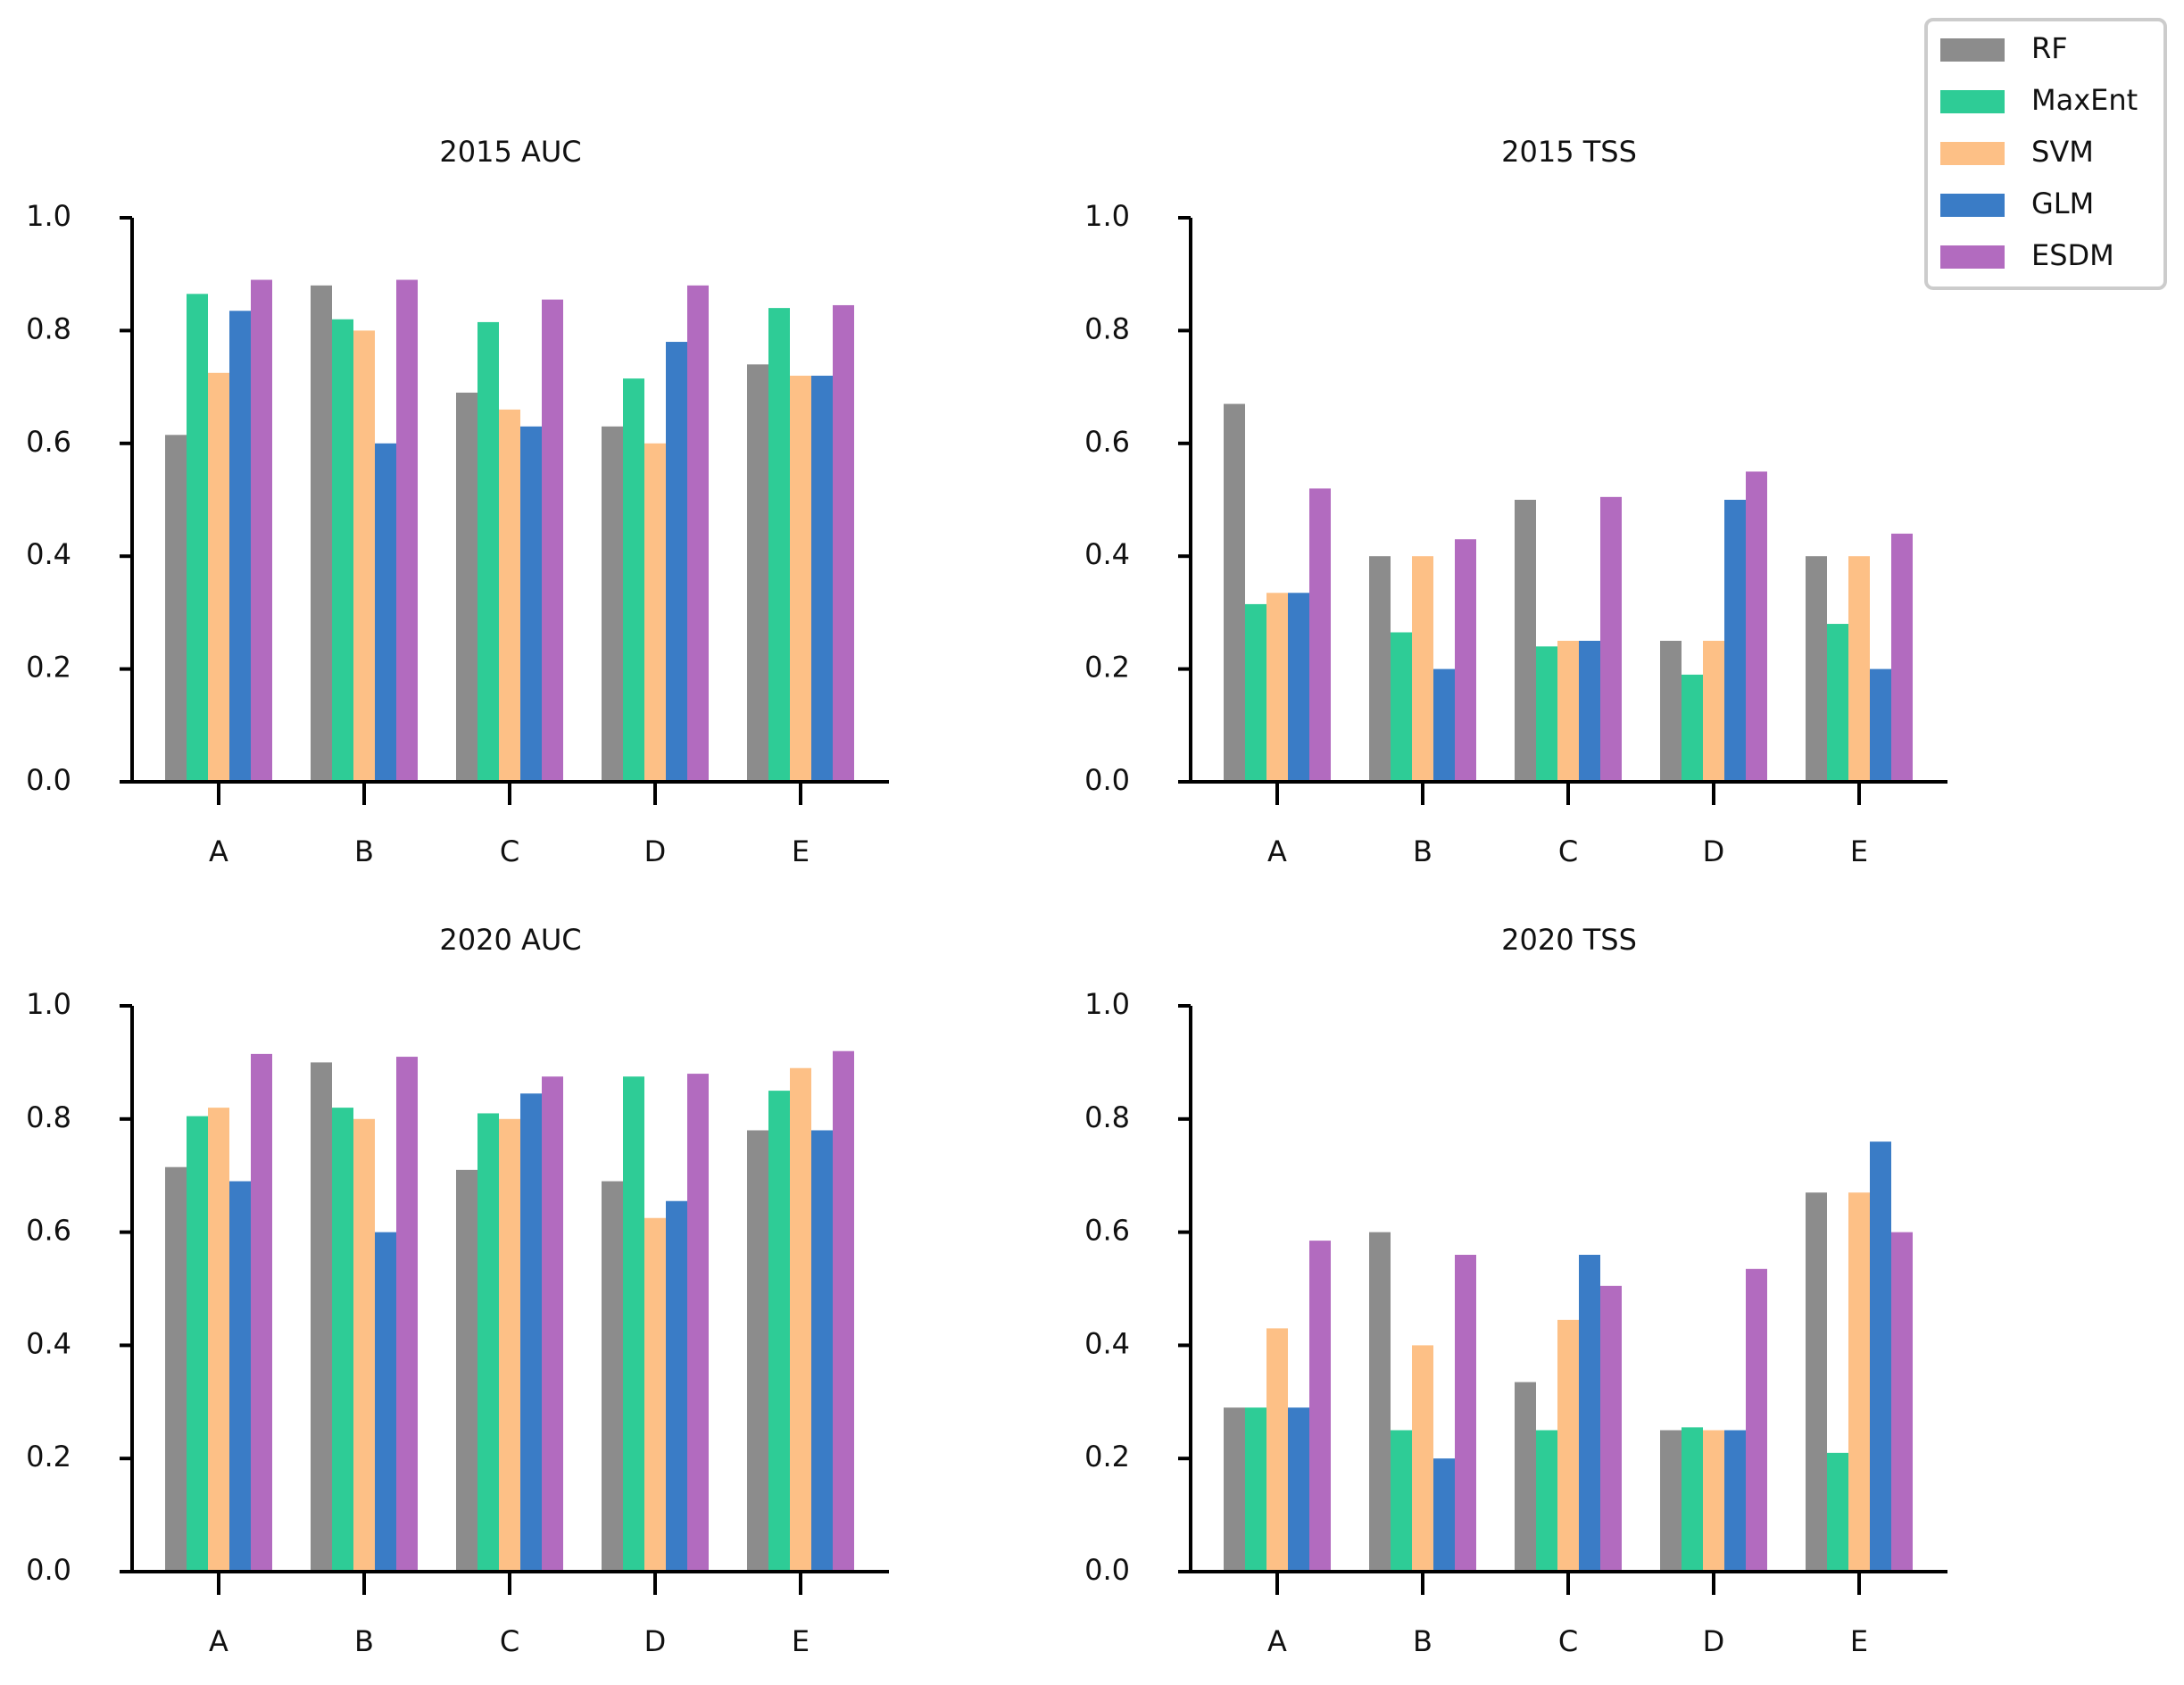 Image resolution: width=2184 pixels, height=1685 pixels. What do you see at coordinates (1569, 940) in the screenshot?
I see `chart-title: 2020 TSS` at bounding box center [1569, 940].